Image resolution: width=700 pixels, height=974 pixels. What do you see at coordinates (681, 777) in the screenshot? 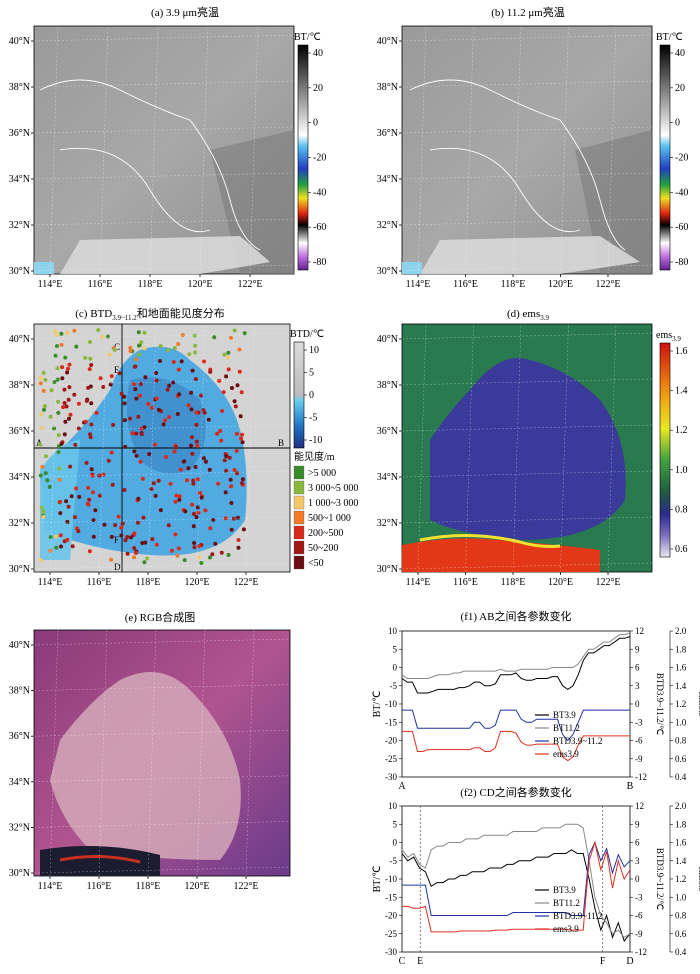
I see `right2-tick-label: 0.4` at bounding box center [681, 777].